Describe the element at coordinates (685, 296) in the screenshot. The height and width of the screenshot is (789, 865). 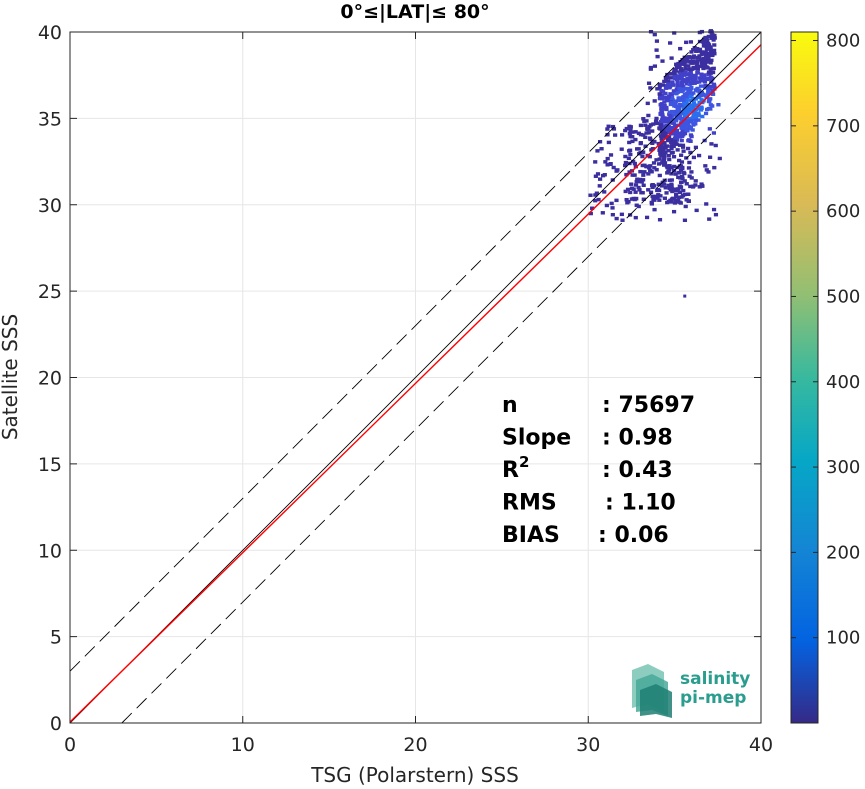
I see `density-cell-outlier` at that location.